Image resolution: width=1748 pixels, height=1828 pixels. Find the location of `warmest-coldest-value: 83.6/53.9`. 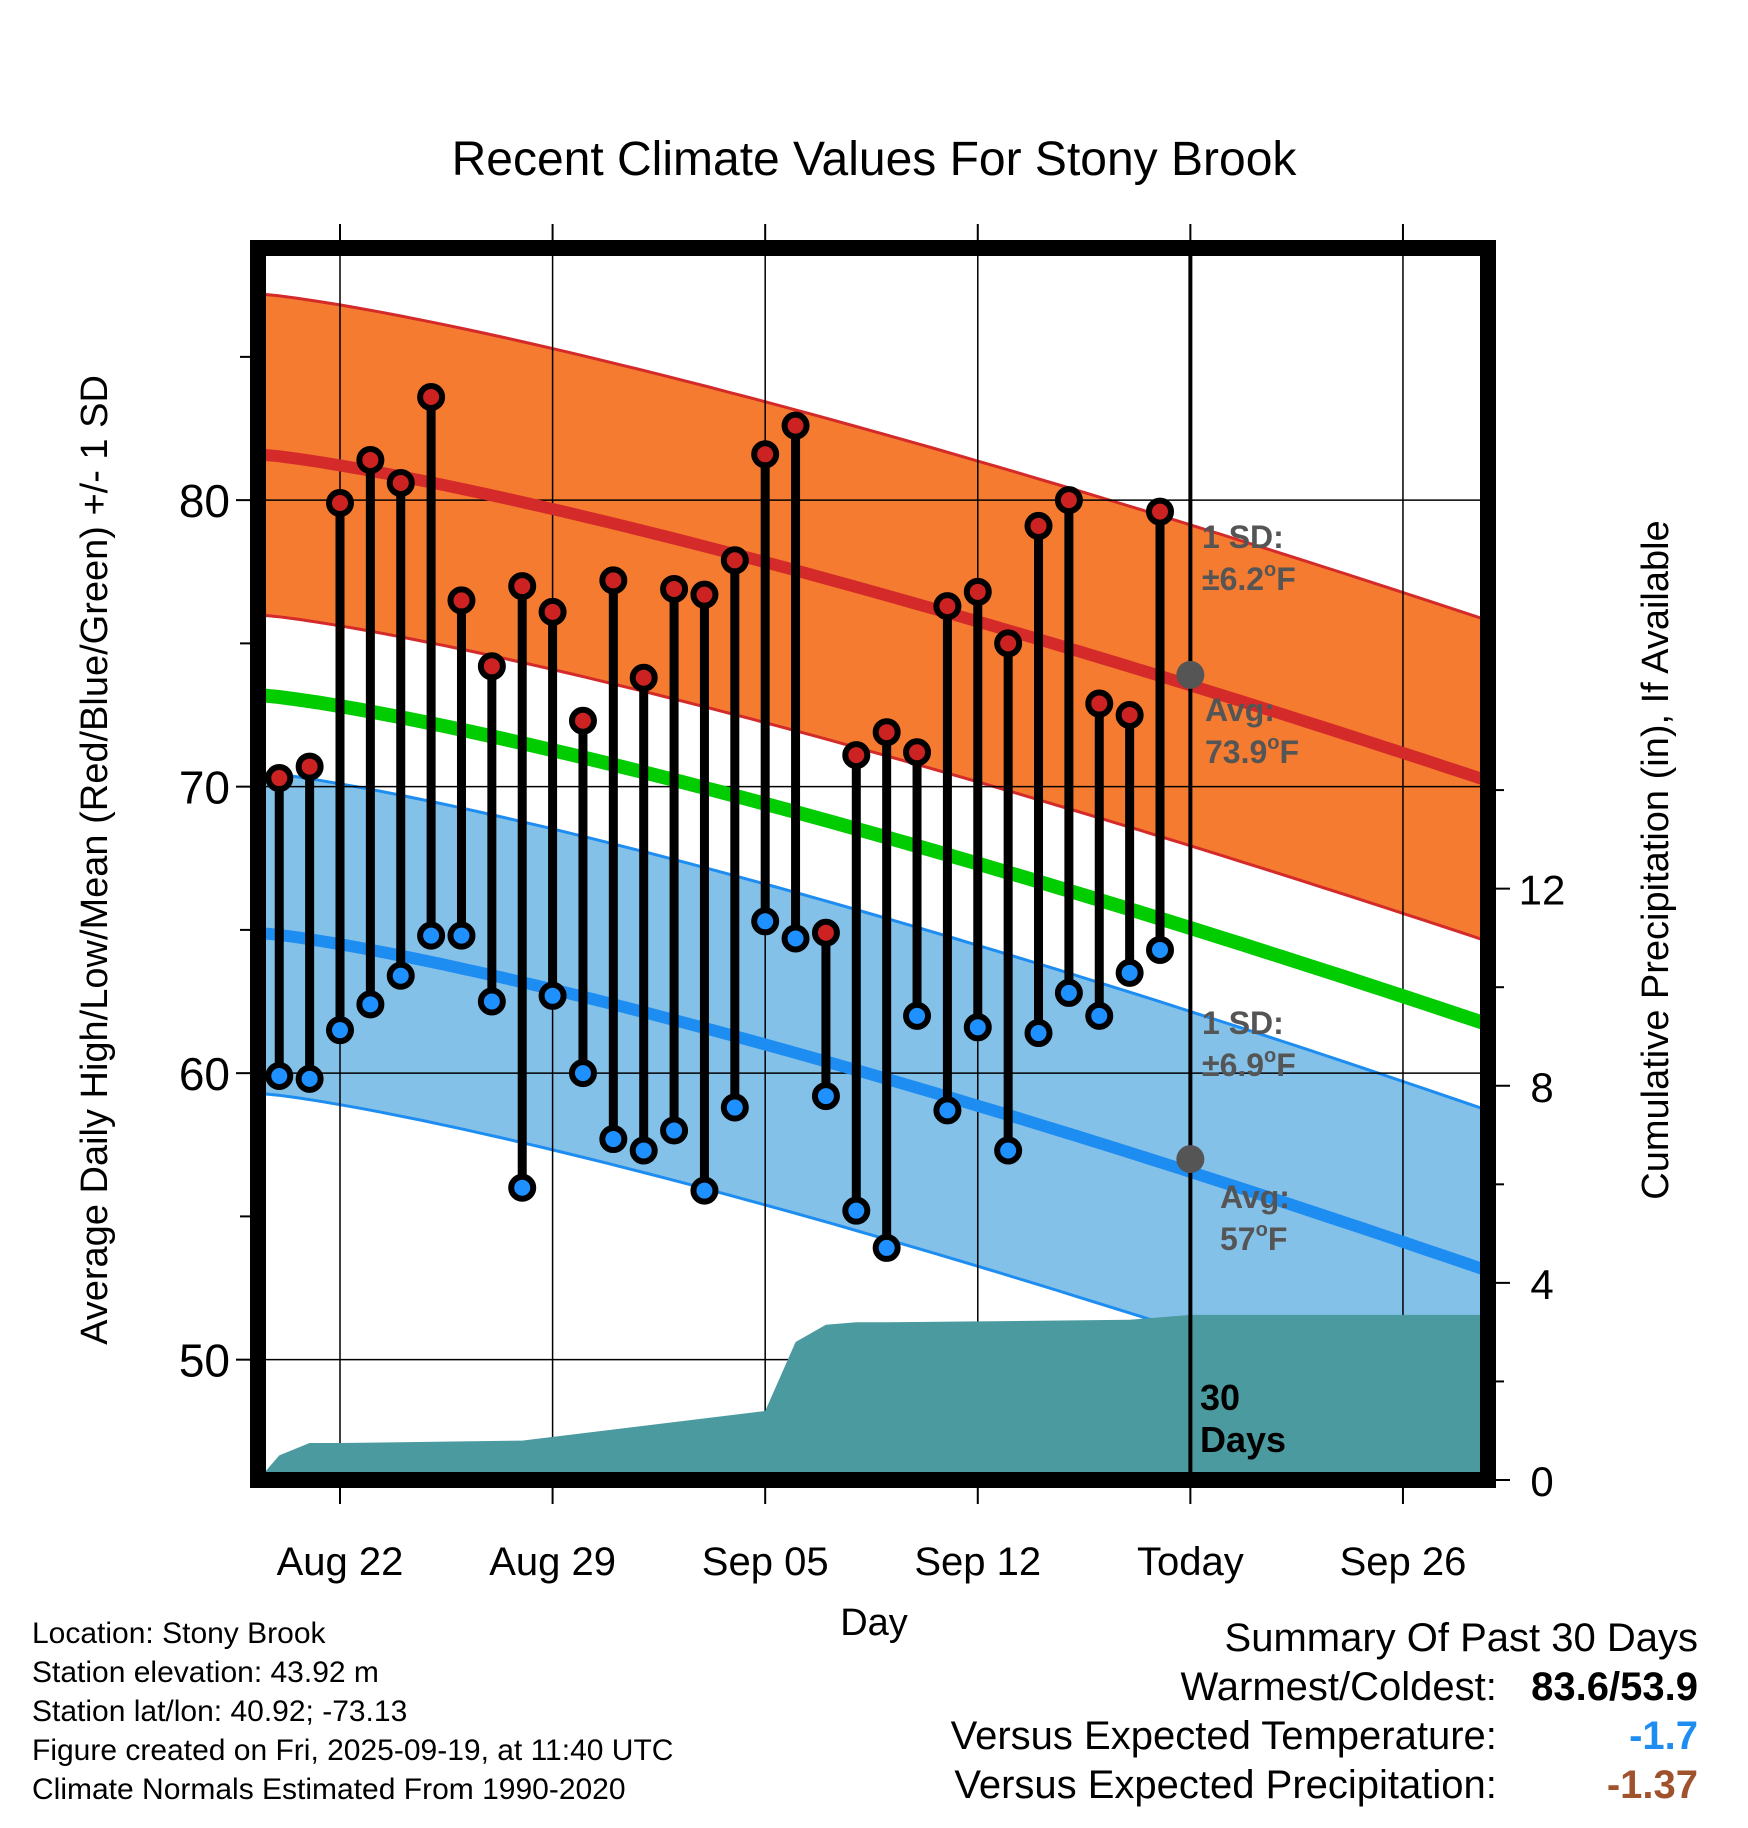

warmest-coldest-value: 83.6/53.9 is located at coordinates (1614, 1687).